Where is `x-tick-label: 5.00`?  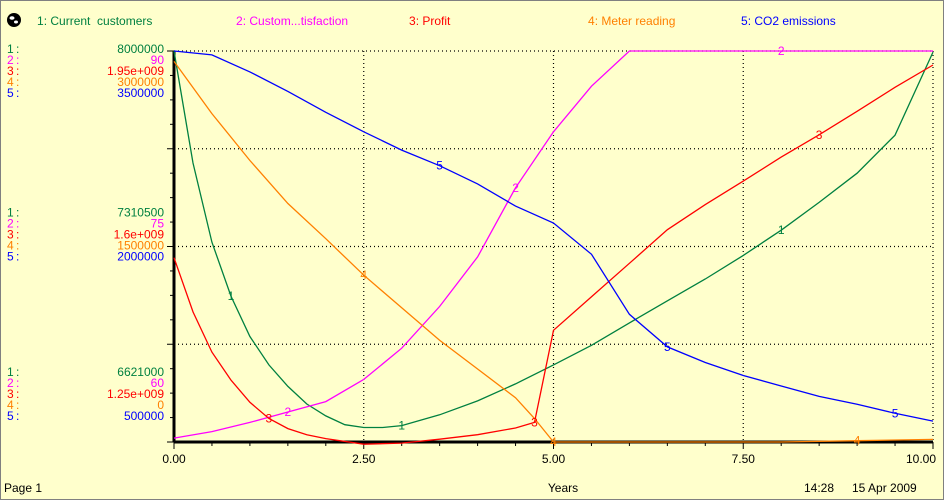
x-tick-label: 5.00 is located at coordinates (554, 459).